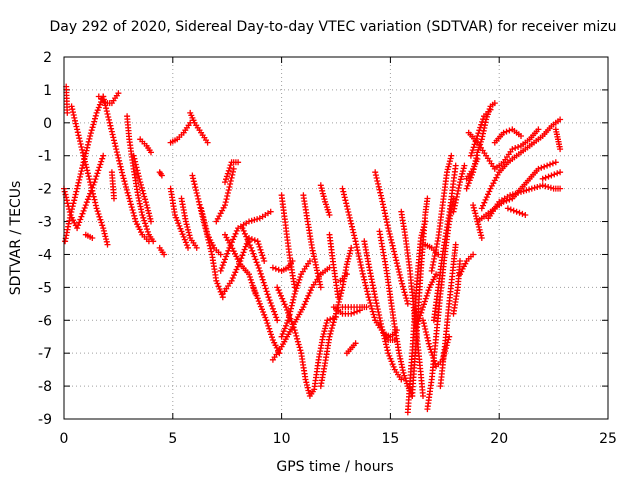  What do you see at coordinates (16, 238) in the screenshot?
I see `y-axis-label: SDTVAR / TECUs` at bounding box center [16, 238].